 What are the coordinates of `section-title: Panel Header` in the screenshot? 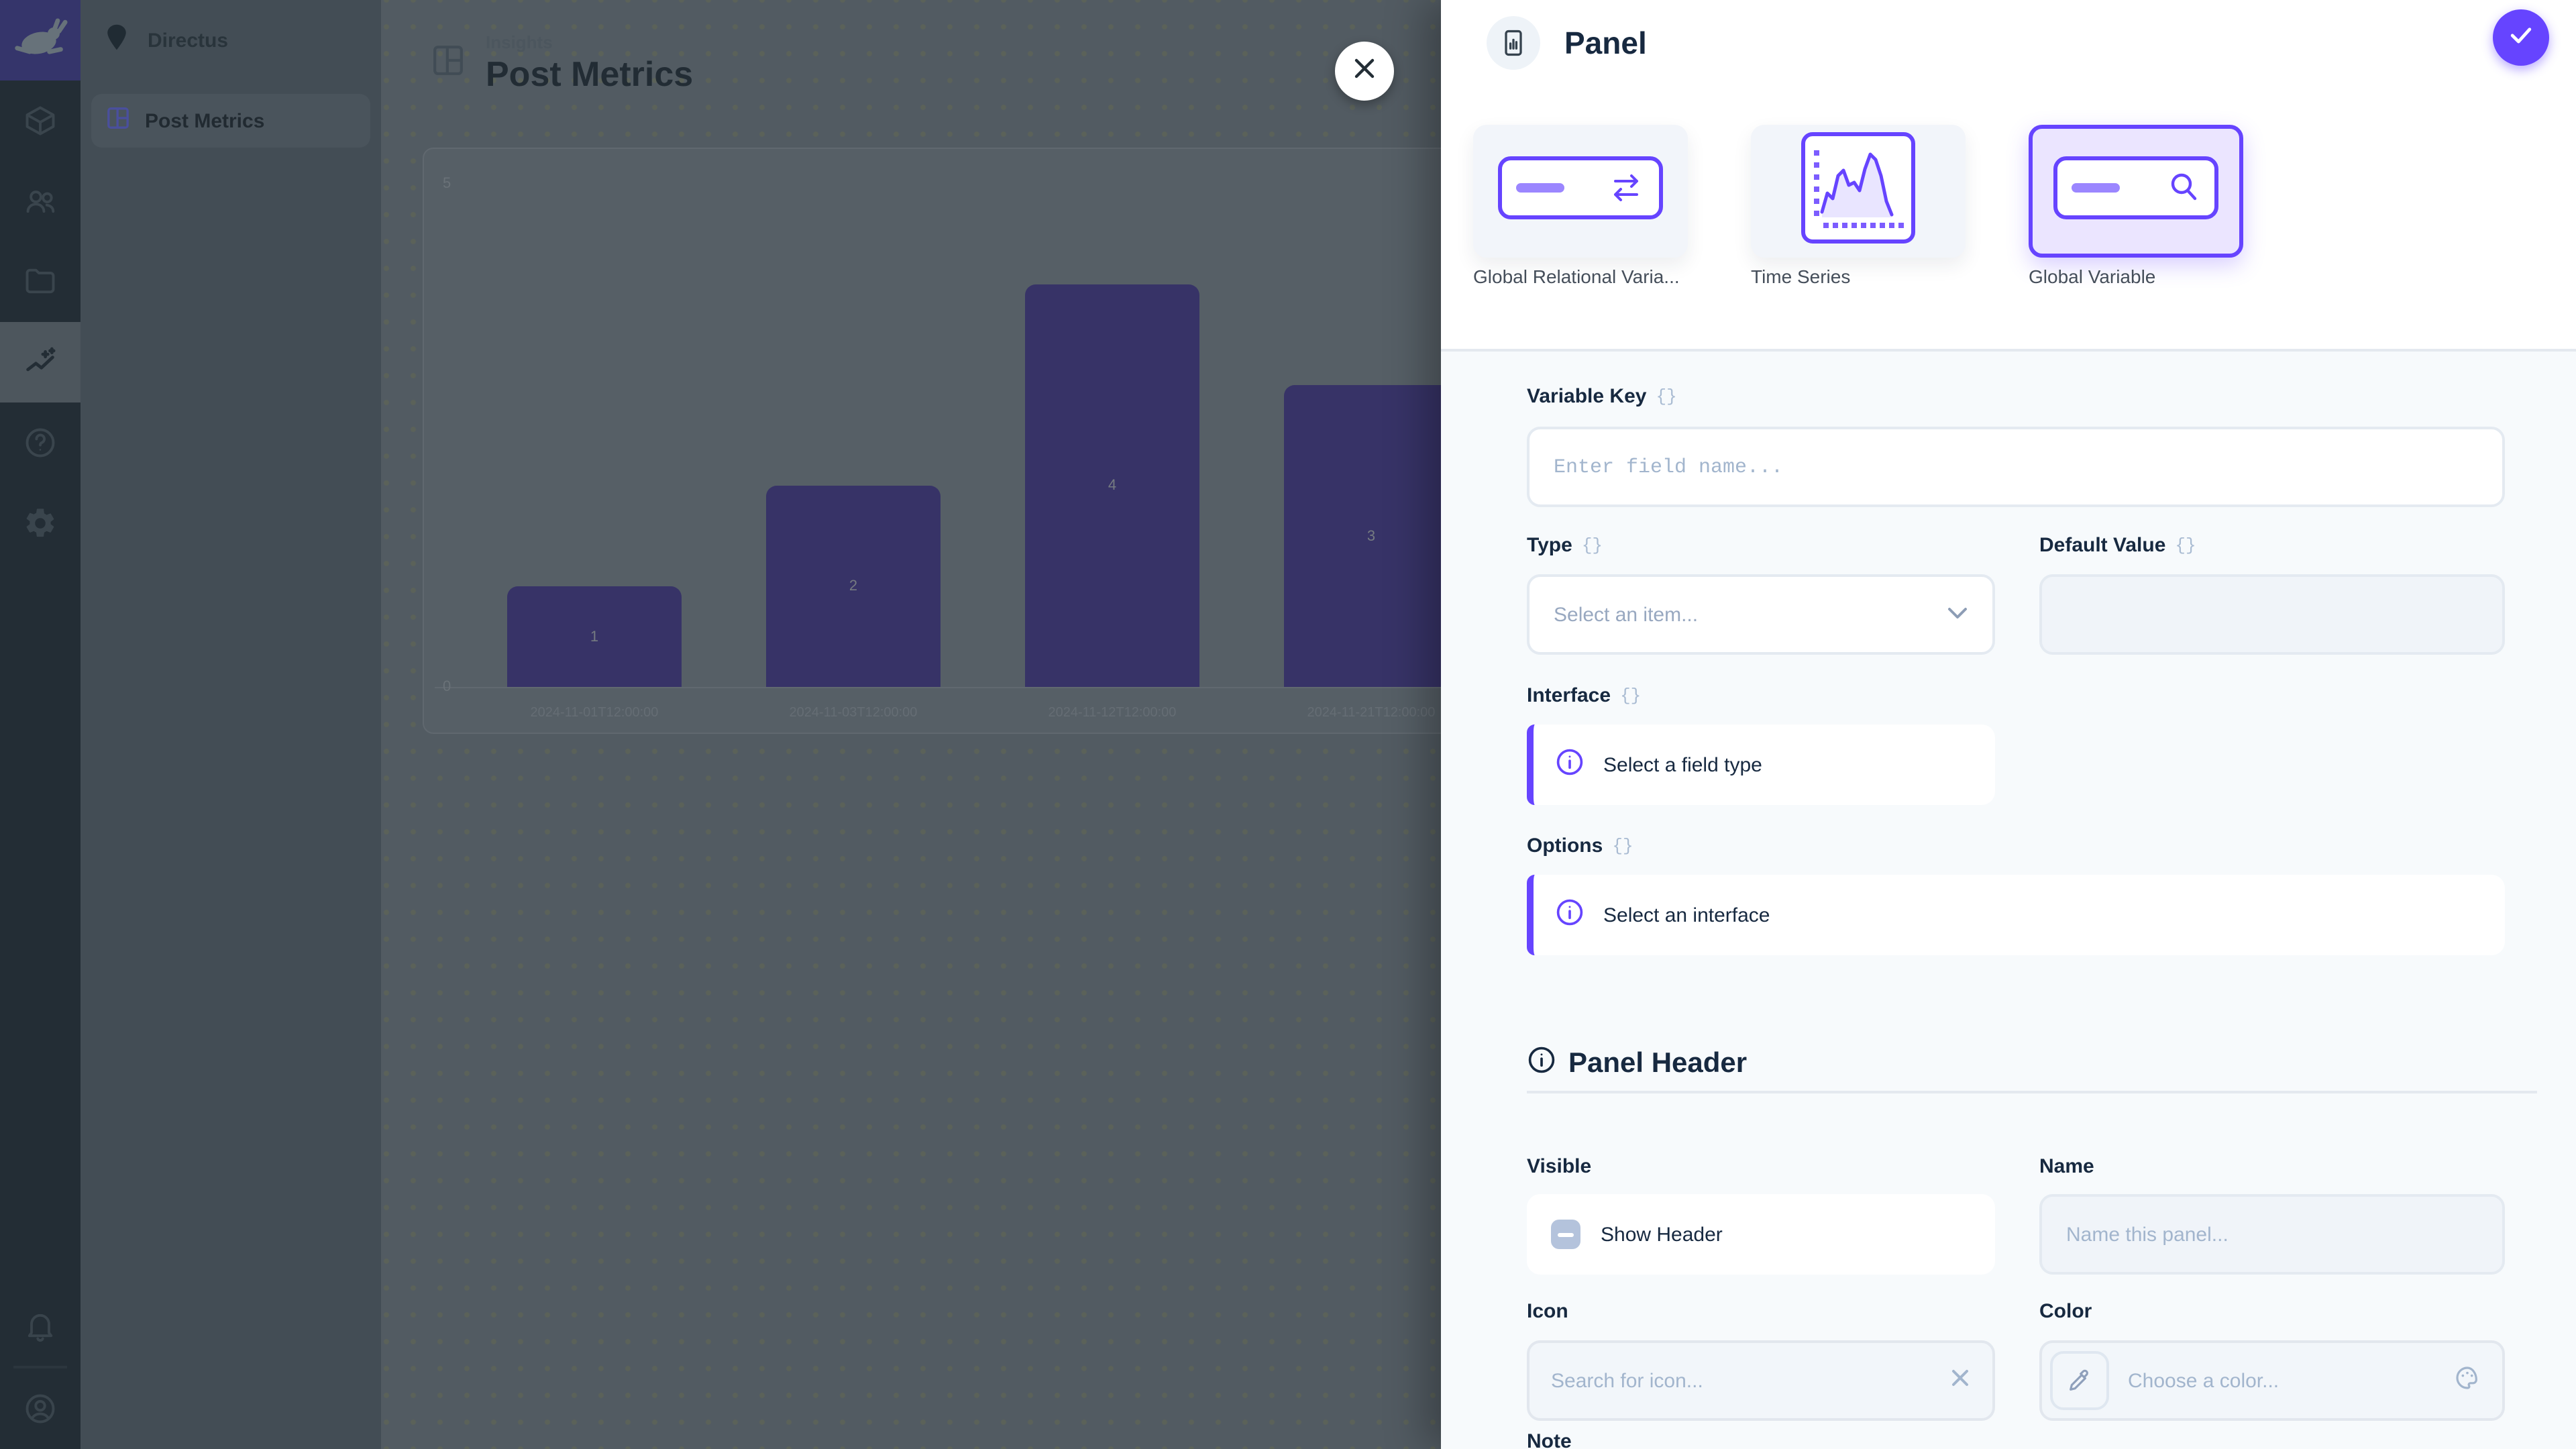 It's located at (1658, 1062).